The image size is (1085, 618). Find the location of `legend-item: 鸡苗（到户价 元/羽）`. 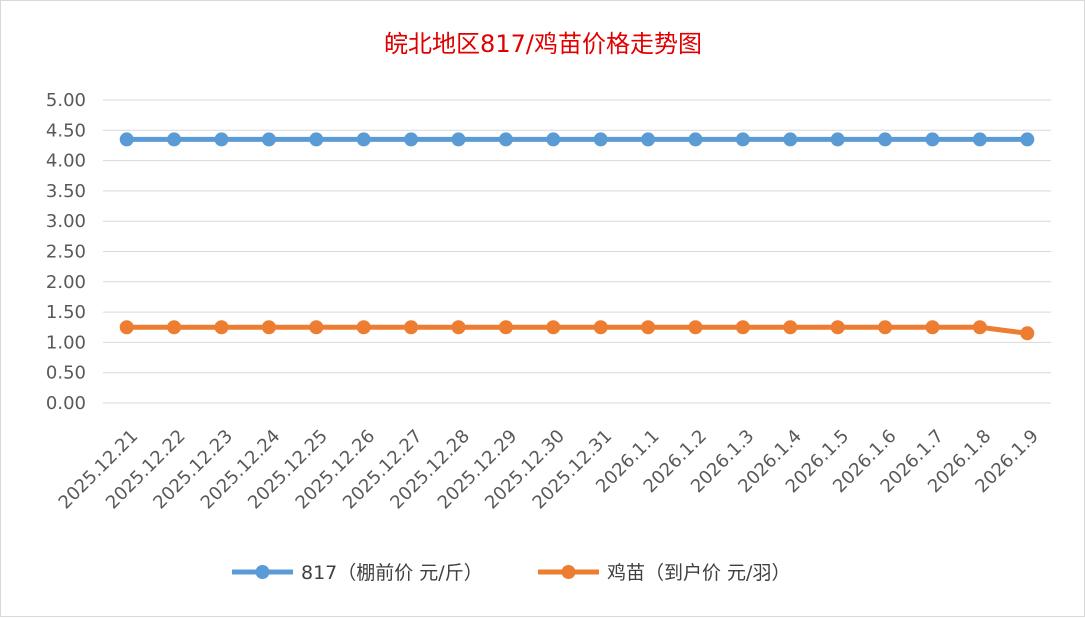

legend-item: 鸡苗（到户价 元/羽） is located at coordinates (664, 573).